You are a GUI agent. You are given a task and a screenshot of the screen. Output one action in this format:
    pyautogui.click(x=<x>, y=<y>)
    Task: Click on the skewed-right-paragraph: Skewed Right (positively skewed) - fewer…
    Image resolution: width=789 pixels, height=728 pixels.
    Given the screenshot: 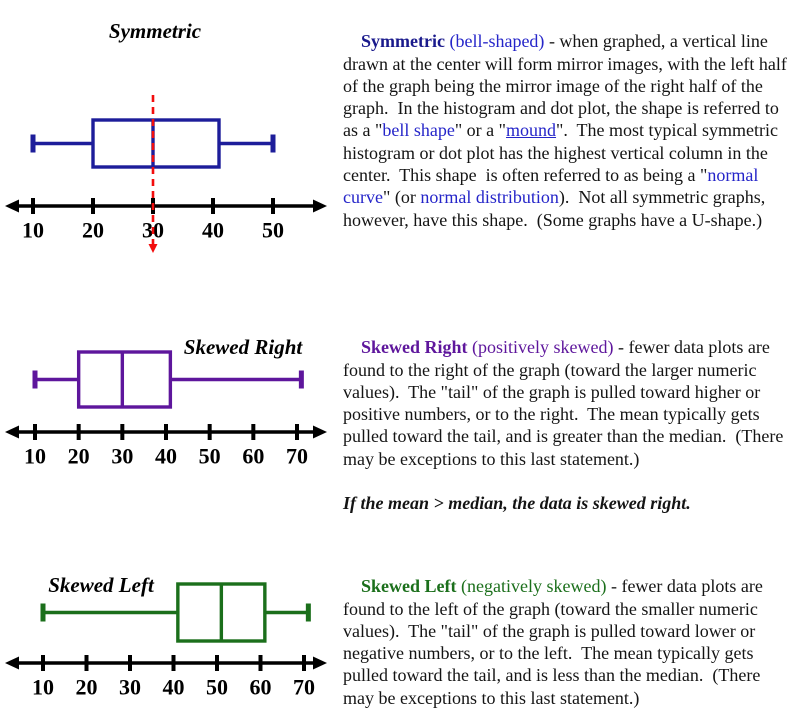 What is the action you would take?
    pyautogui.click(x=565, y=402)
    